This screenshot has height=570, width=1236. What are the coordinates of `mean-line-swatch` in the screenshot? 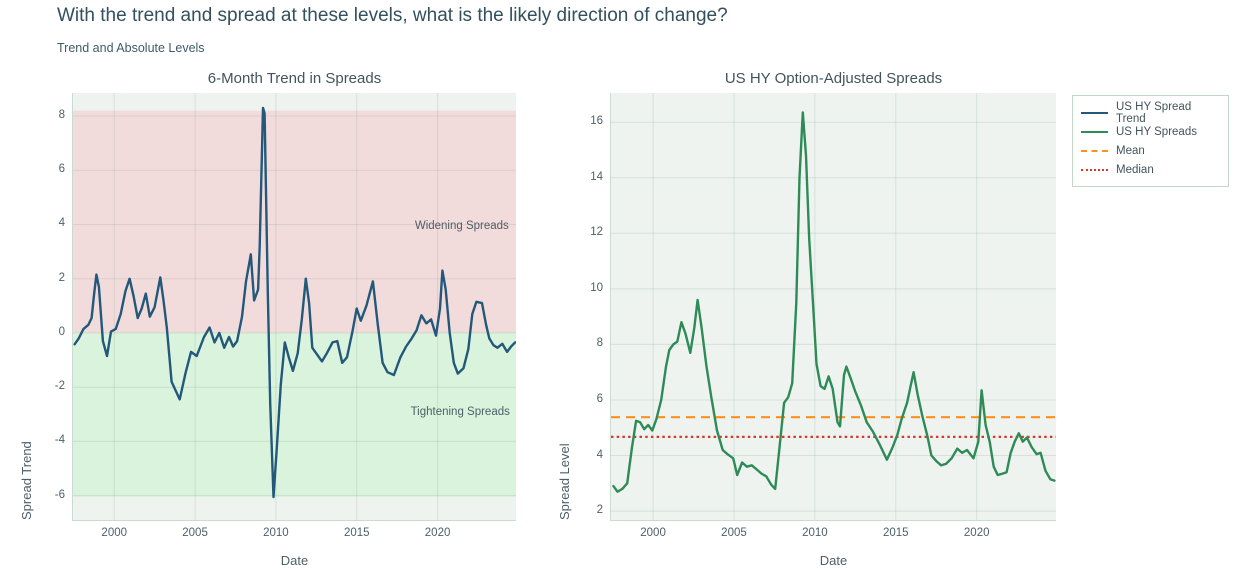 It's located at (1094, 150).